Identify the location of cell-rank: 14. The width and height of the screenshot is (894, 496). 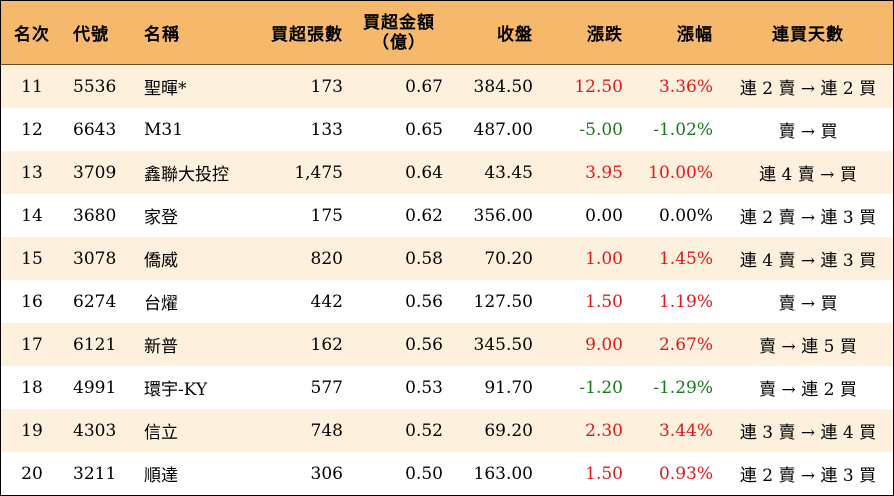
(32, 215).